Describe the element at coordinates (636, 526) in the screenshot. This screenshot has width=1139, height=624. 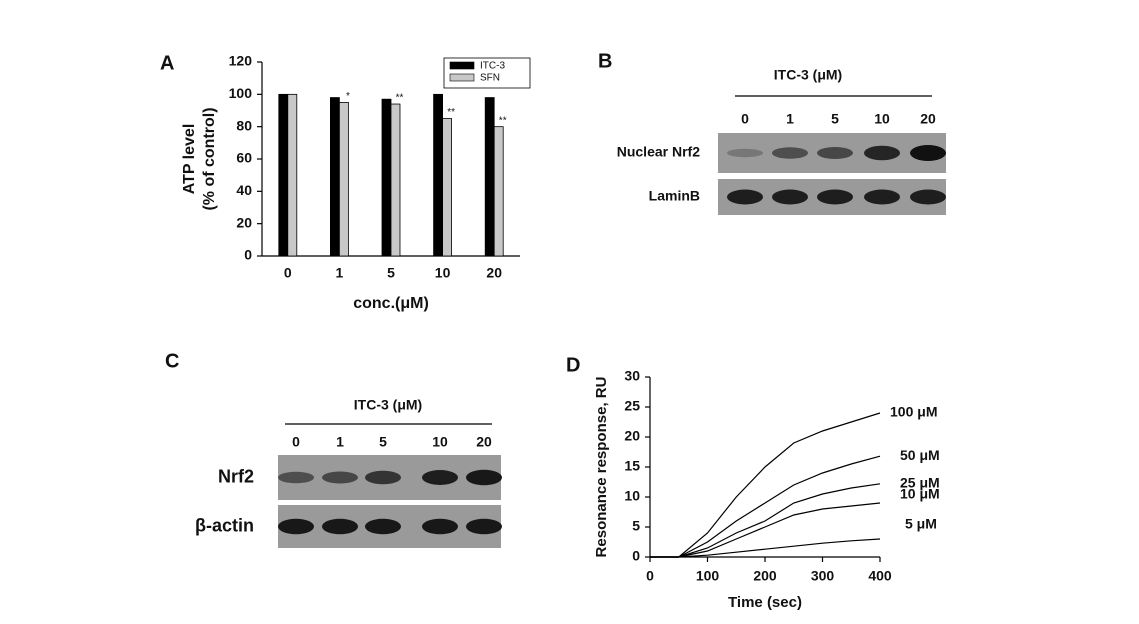
I see `y-tick-label: 5` at that location.